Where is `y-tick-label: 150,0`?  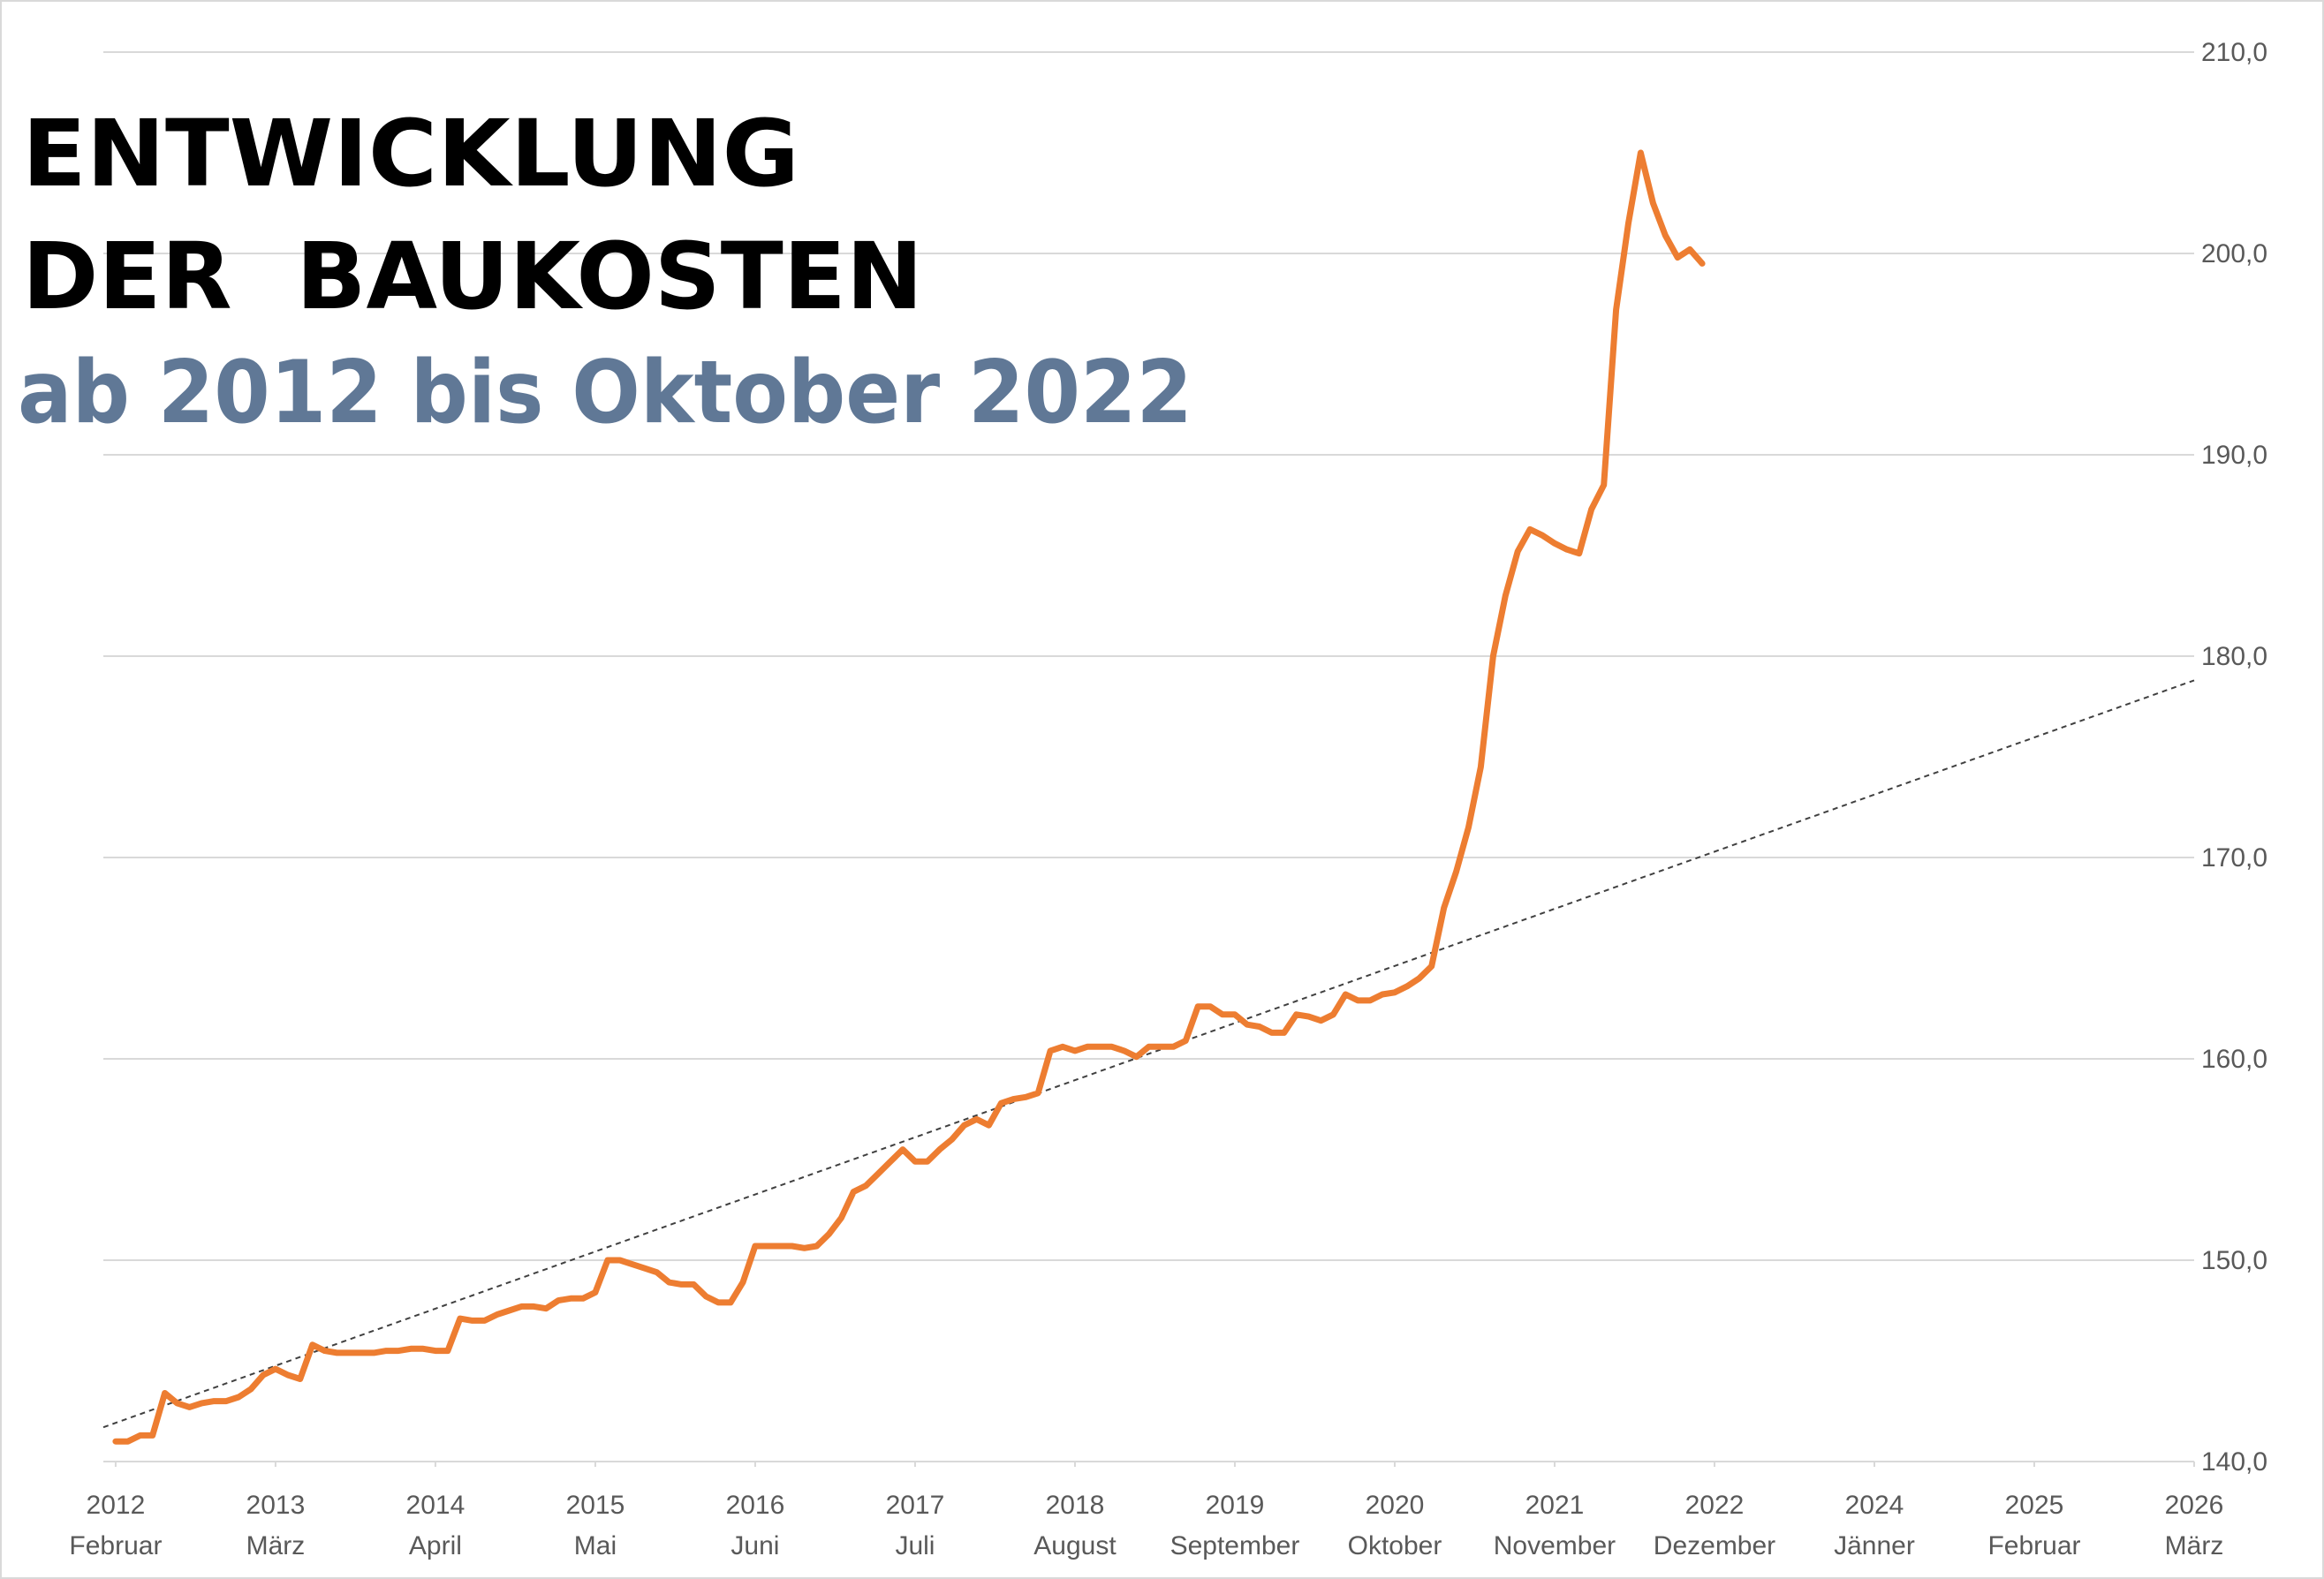 y-tick-label: 150,0 is located at coordinates (2234, 1260).